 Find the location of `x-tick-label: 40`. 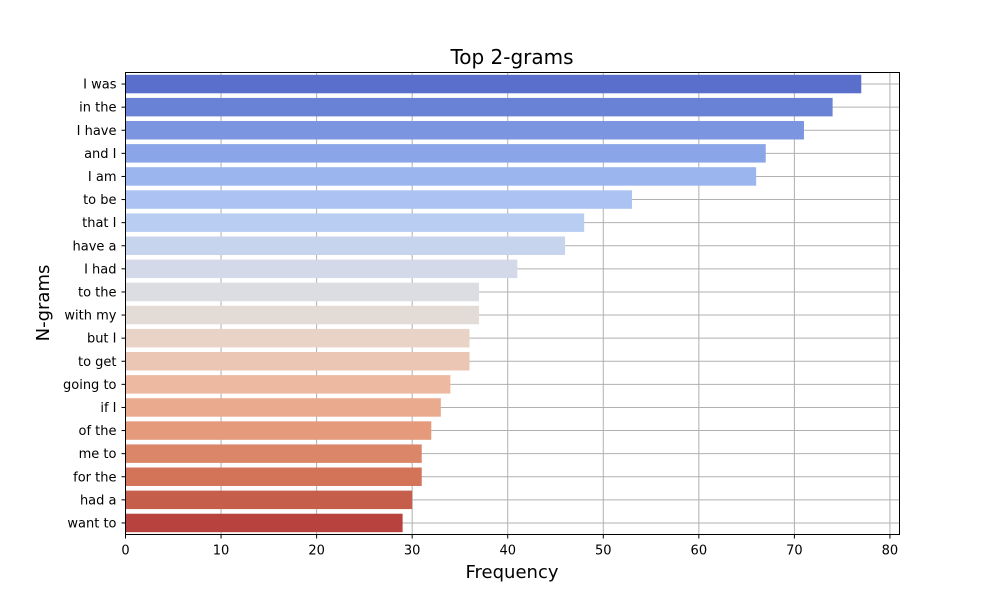

x-tick-label: 40 is located at coordinates (507, 551).